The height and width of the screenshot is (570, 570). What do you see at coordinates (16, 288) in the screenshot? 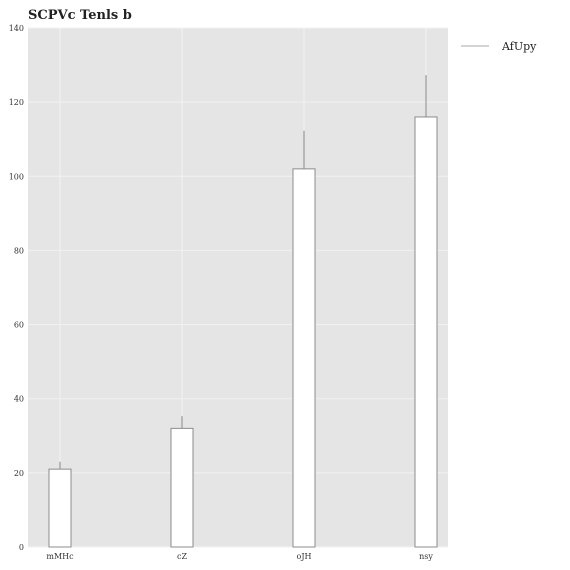
I see `y-axis-ticks: 0 20 40 60 80 100 120 140` at bounding box center [16, 288].